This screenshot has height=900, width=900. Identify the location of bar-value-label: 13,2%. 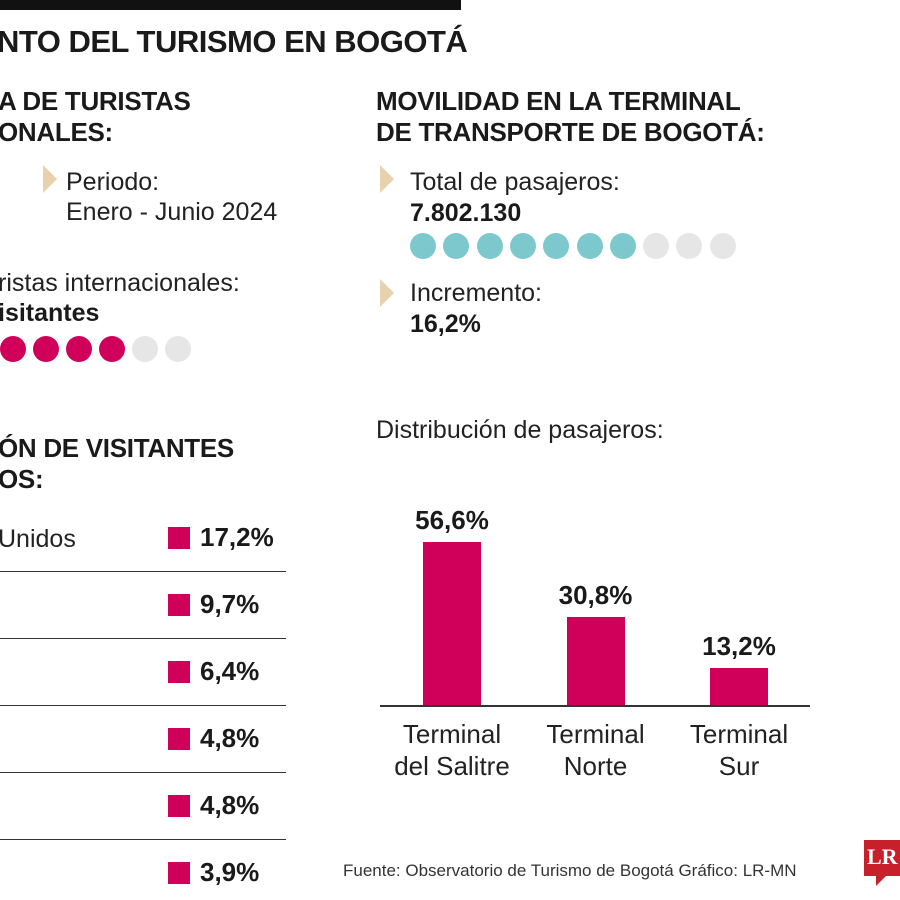
(739, 645).